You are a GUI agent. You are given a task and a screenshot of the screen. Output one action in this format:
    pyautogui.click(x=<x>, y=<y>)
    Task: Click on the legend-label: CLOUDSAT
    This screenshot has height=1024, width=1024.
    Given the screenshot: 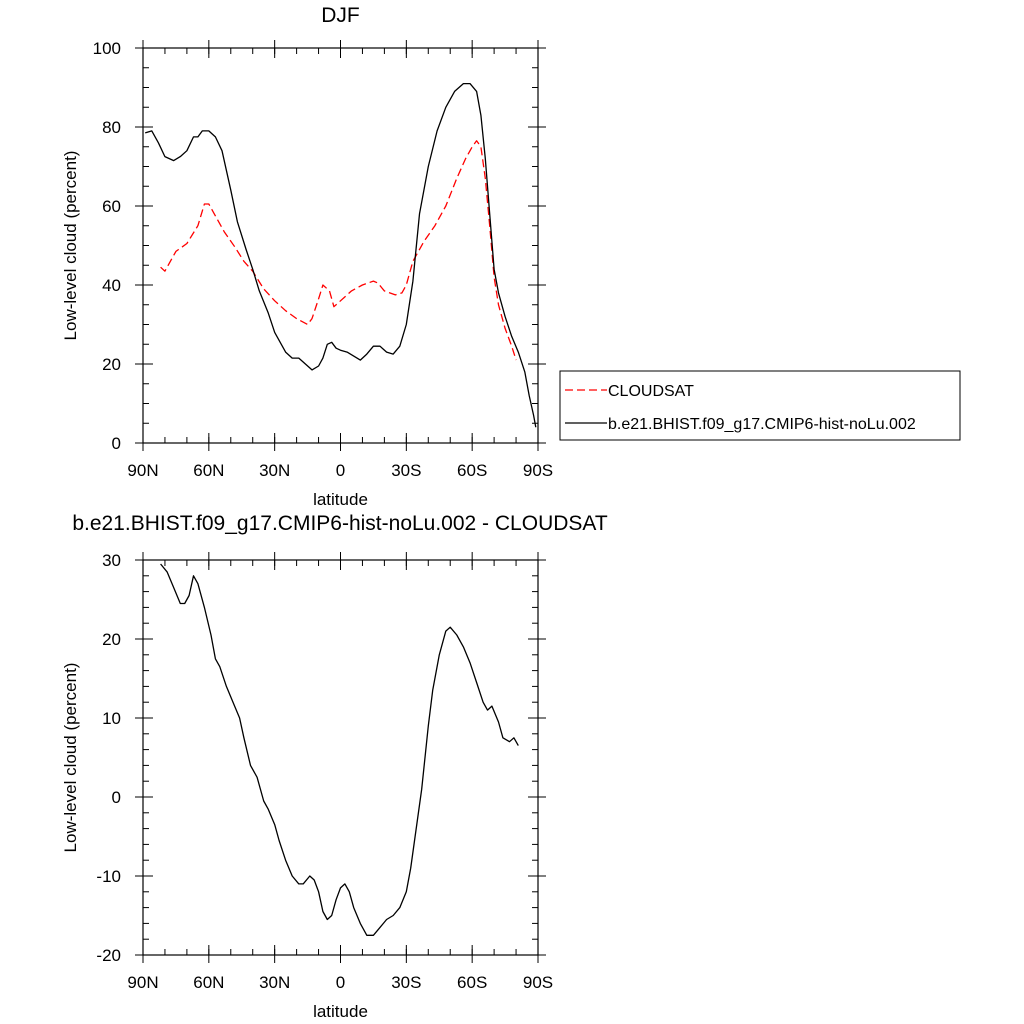 What is the action you would take?
    pyautogui.click(x=651, y=391)
    